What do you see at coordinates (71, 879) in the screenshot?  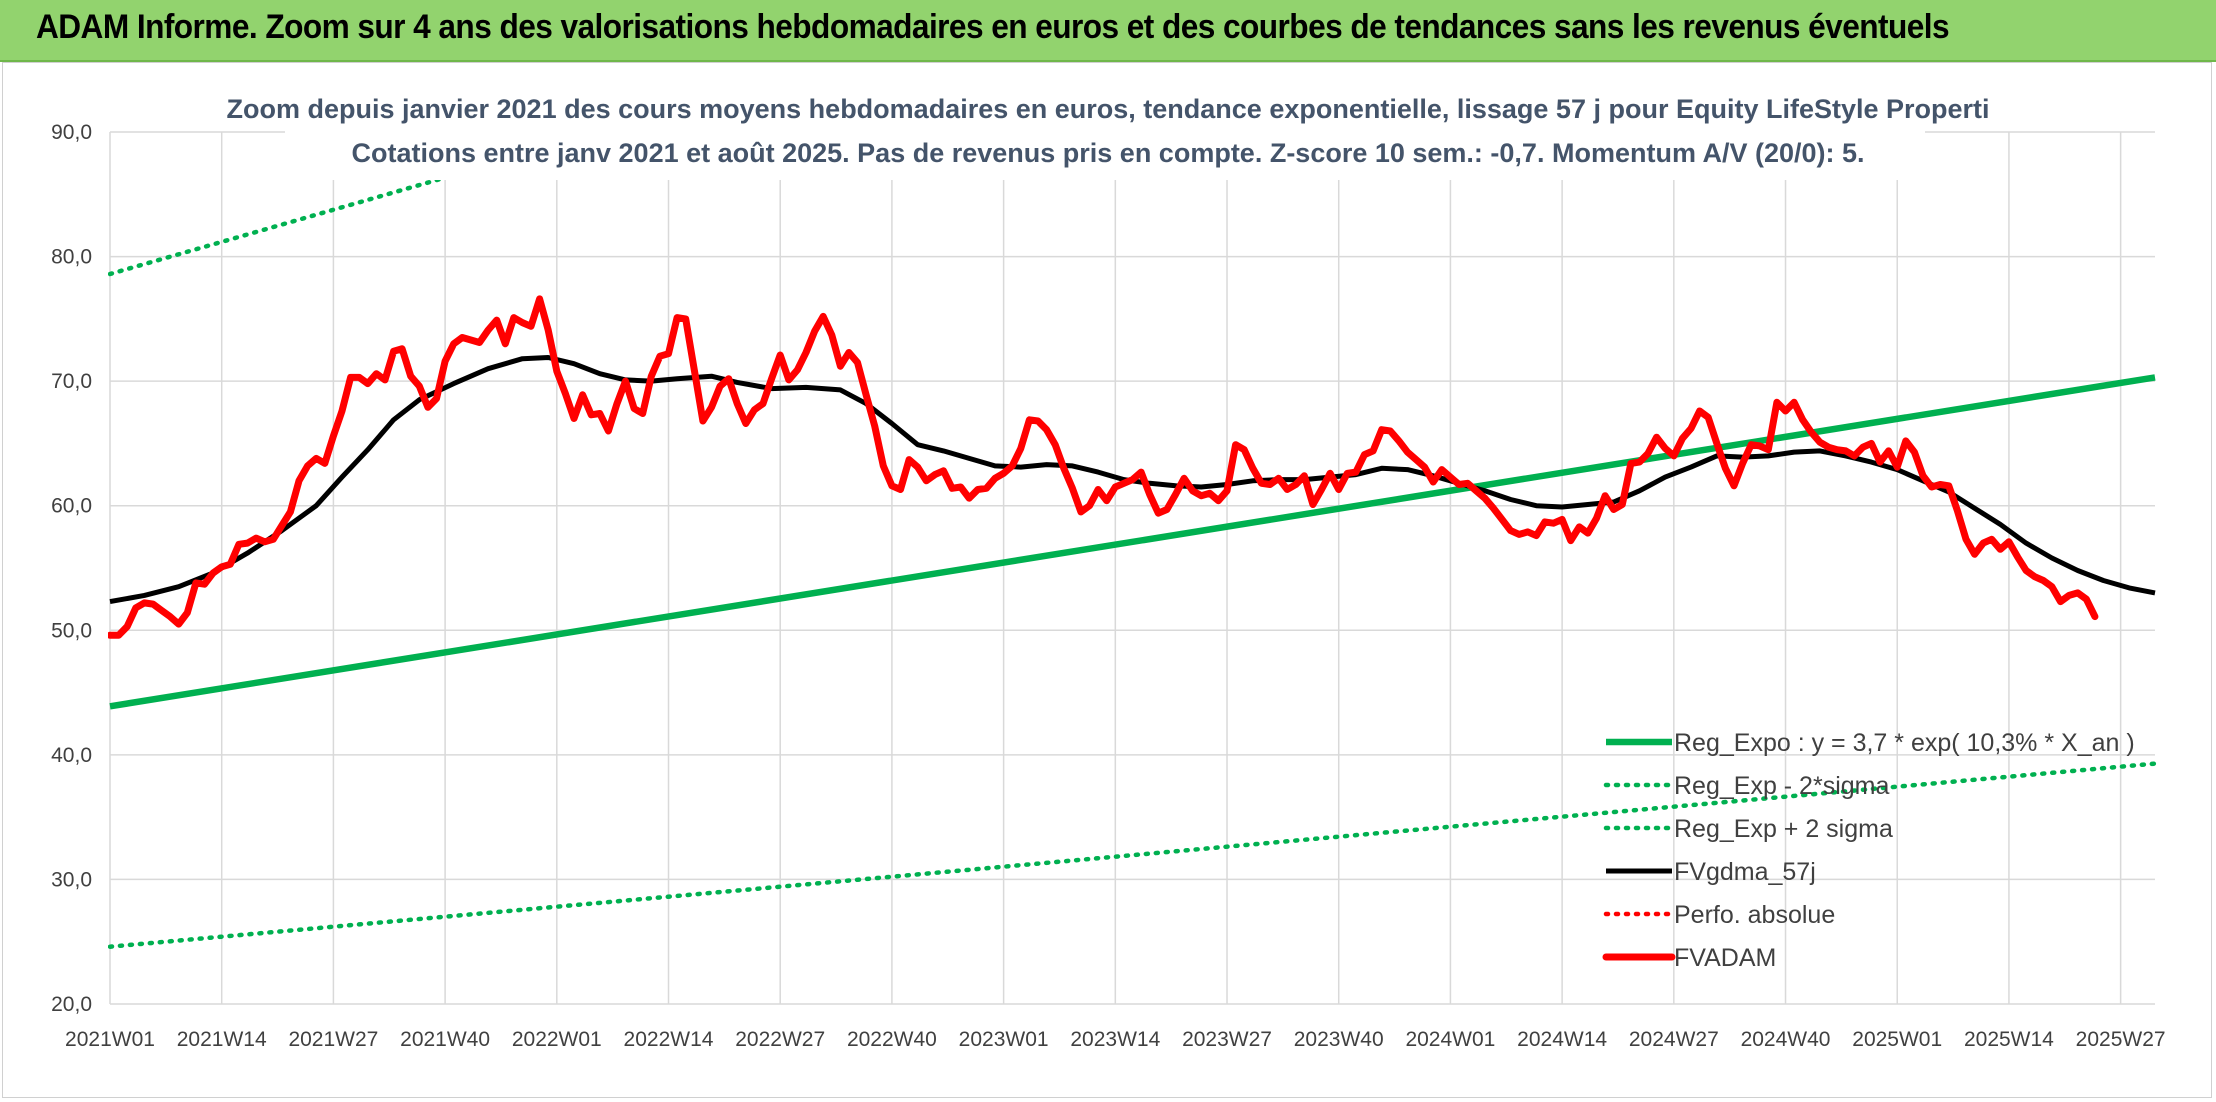 I see `y-tick-label: 30,0` at bounding box center [71, 879].